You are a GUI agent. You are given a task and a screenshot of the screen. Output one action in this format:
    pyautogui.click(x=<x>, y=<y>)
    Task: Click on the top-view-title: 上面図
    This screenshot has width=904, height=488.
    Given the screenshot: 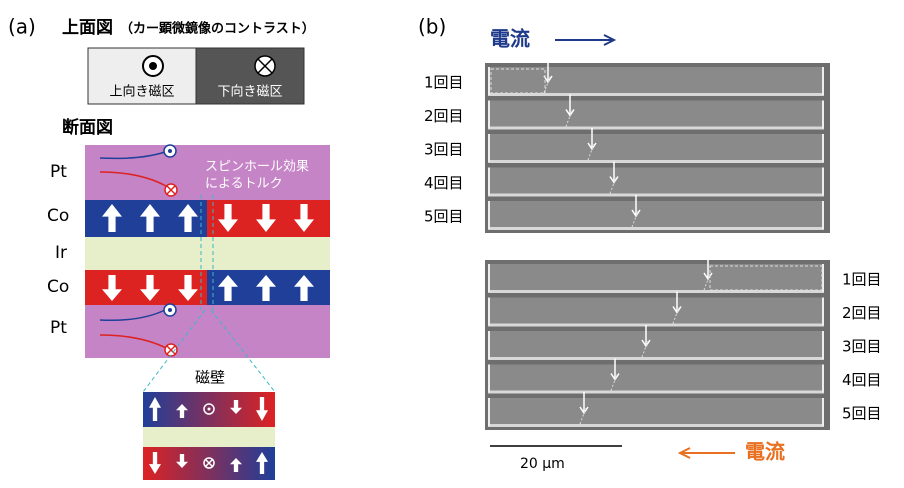 What is the action you would take?
    pyautogui.click(x=87, y=28)
    